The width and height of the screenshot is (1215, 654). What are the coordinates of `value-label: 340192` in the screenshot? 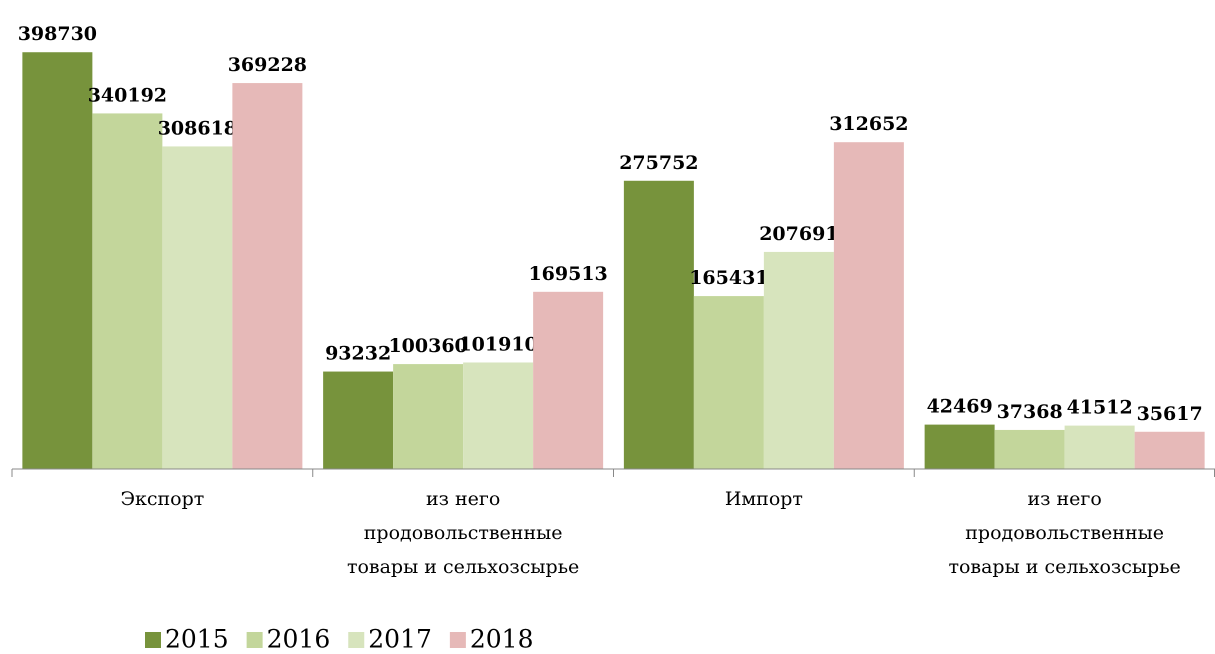 It's located at (127, 95).